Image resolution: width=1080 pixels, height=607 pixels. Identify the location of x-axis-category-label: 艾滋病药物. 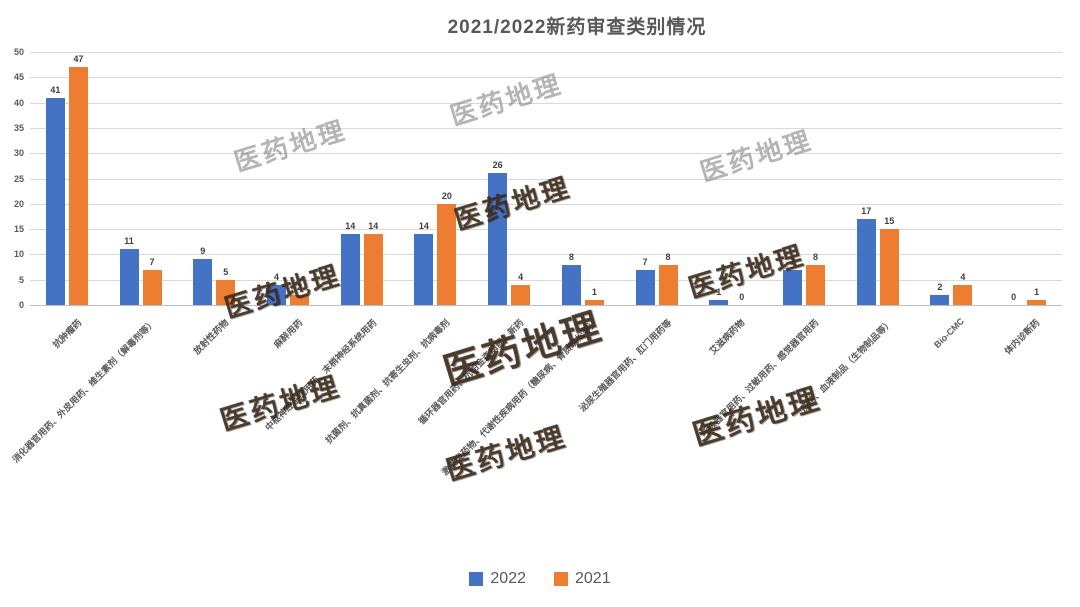
(727, 337).